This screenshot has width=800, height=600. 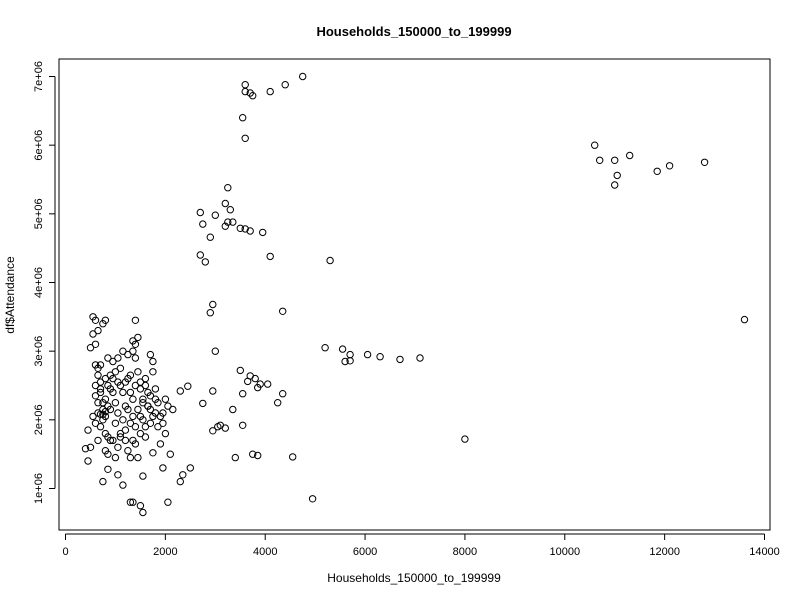 What do you see at coordinates (564, 552) in the screenshot?
I see `x-tick-label: 10000` at bounding box center [564, 552].